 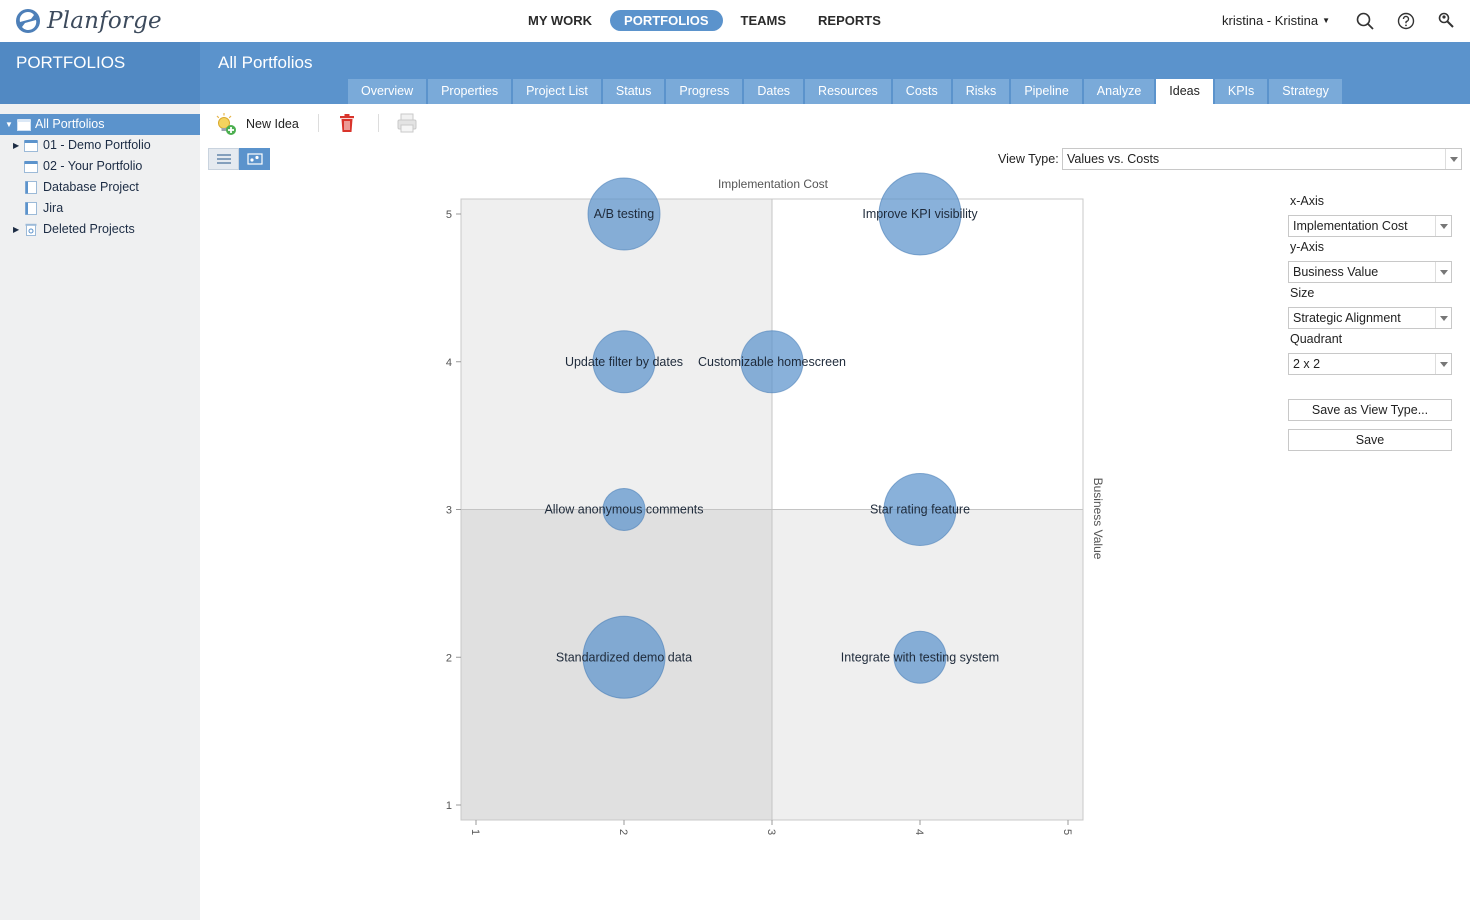 What do you see at coordinates (704, 91) in the screenshot?
I see `tab-progress: Progress` at bounding box center [704, 91].